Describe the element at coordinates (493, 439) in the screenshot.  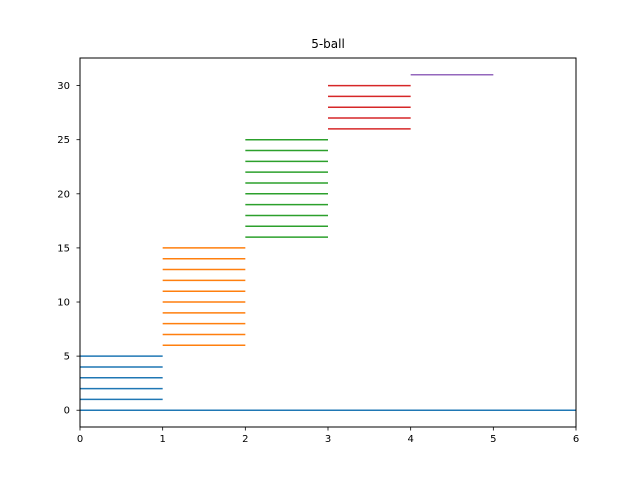
I see `x-tick-label: 5` at that location.